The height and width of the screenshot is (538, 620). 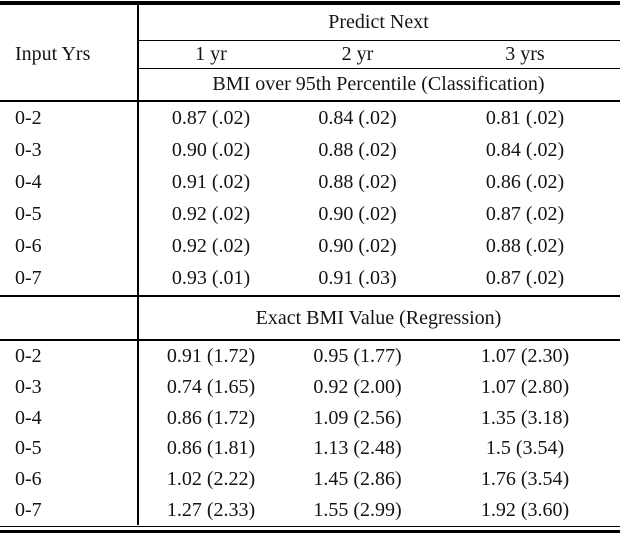 I want to click on cell-value: 0.91 (.02), so click(x=211, y=181).